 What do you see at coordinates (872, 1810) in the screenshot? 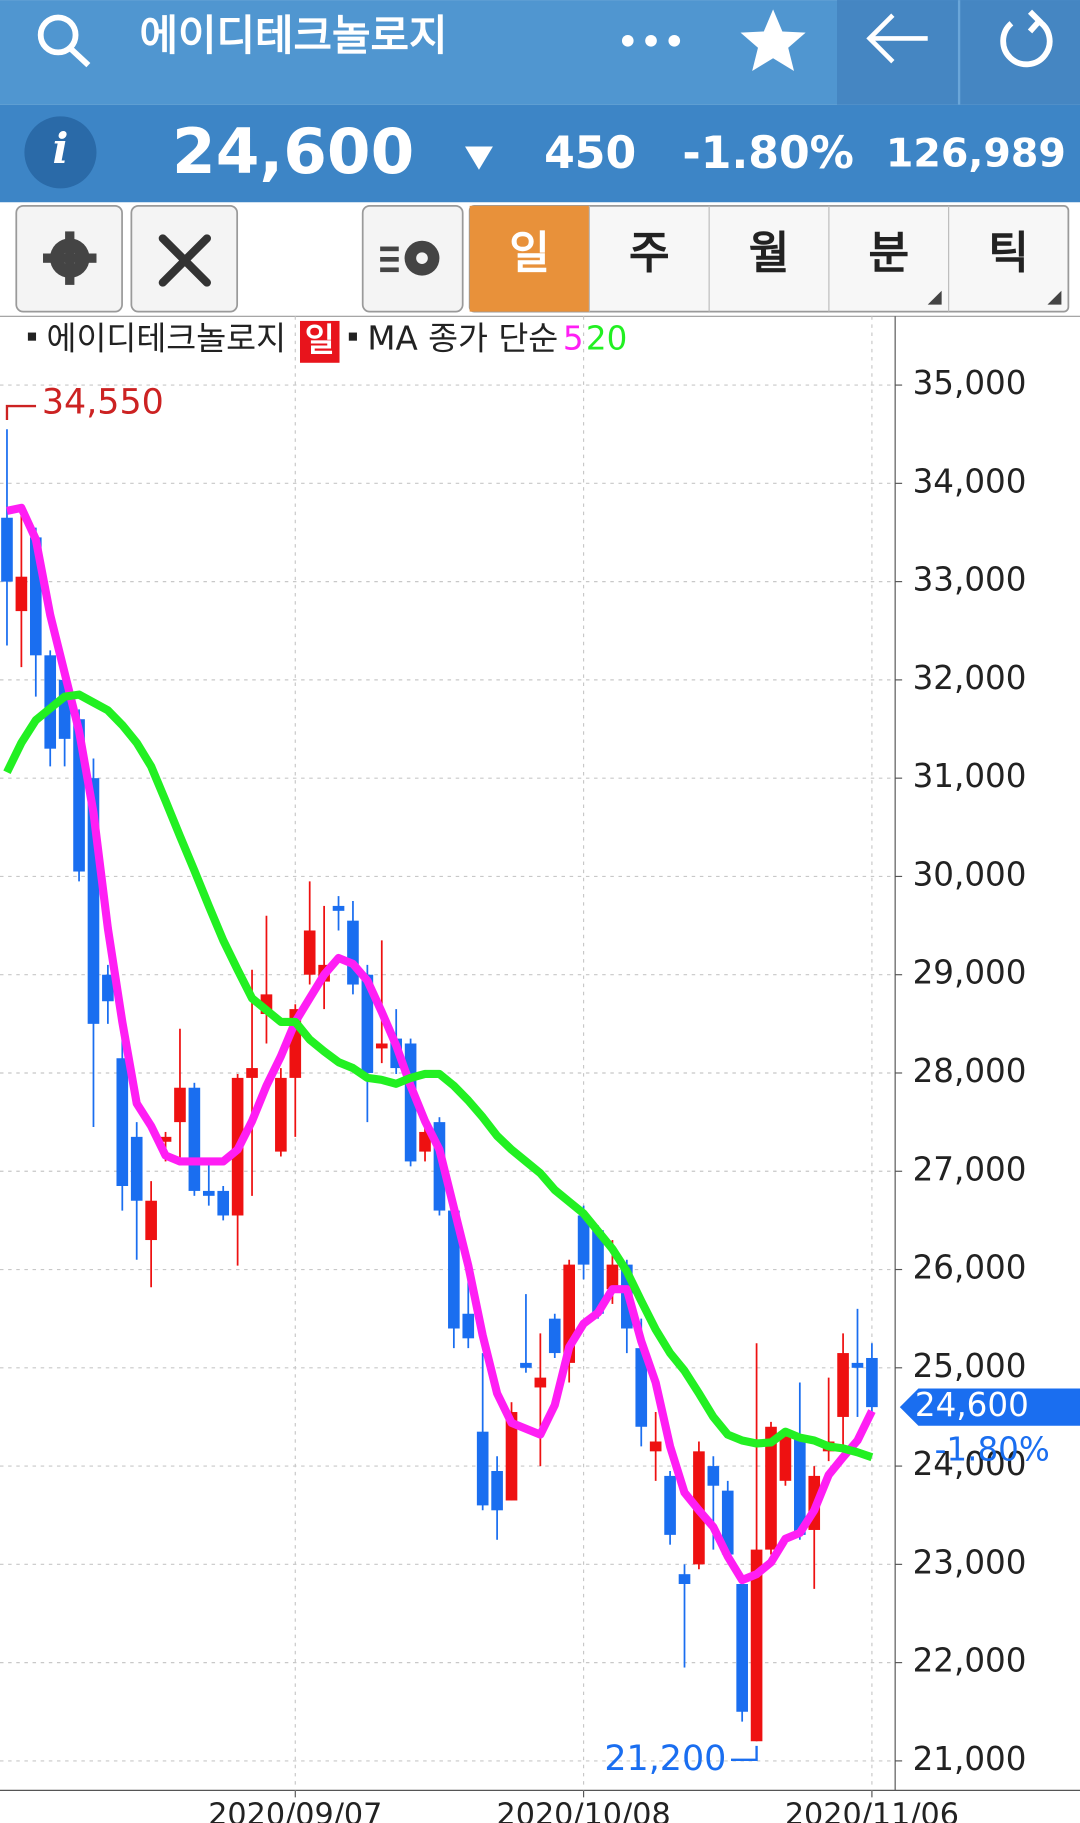
I see `x-tick-label: 2020/11/06` at bounding box center [872, 1810].